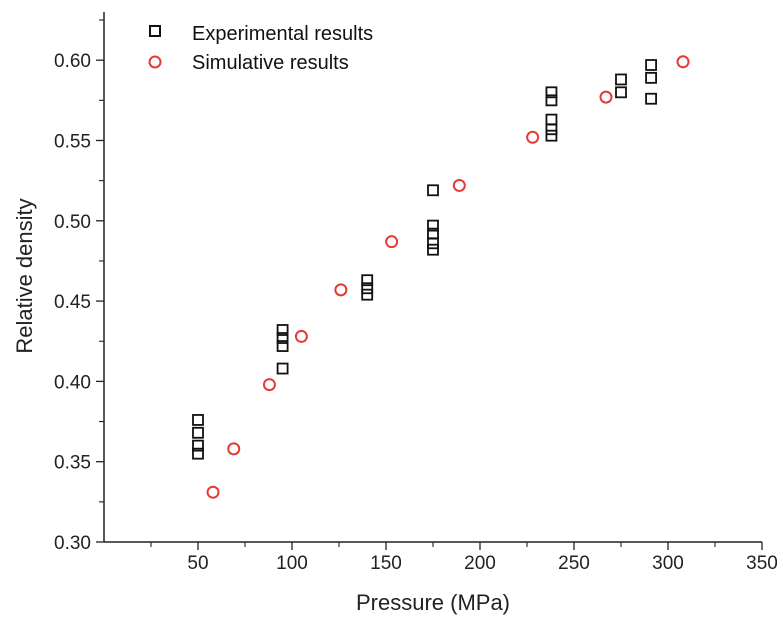  I want to click on y-tick-label: 0.60, so click(72, 61).